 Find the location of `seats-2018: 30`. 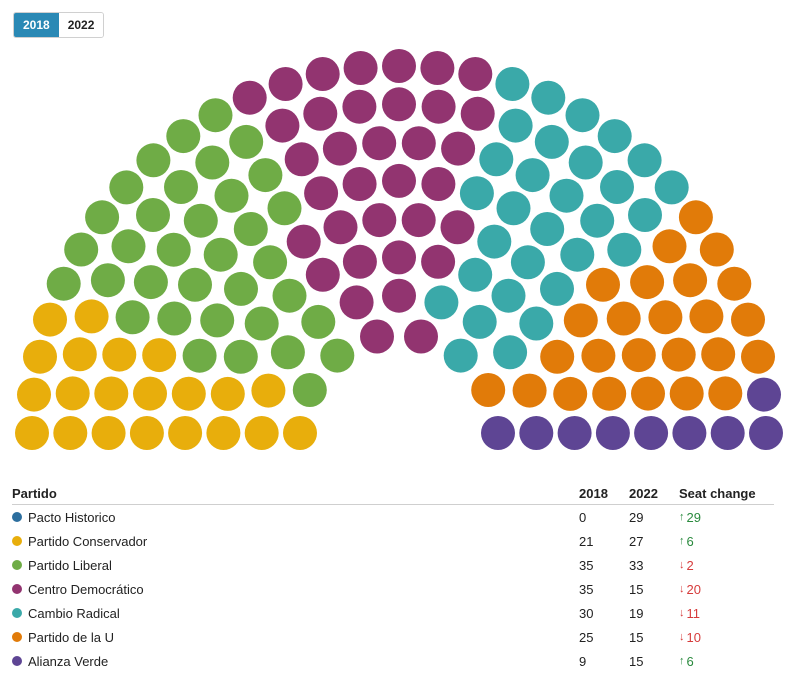

seats-2018: 30 is located at coordinates (586, 613).